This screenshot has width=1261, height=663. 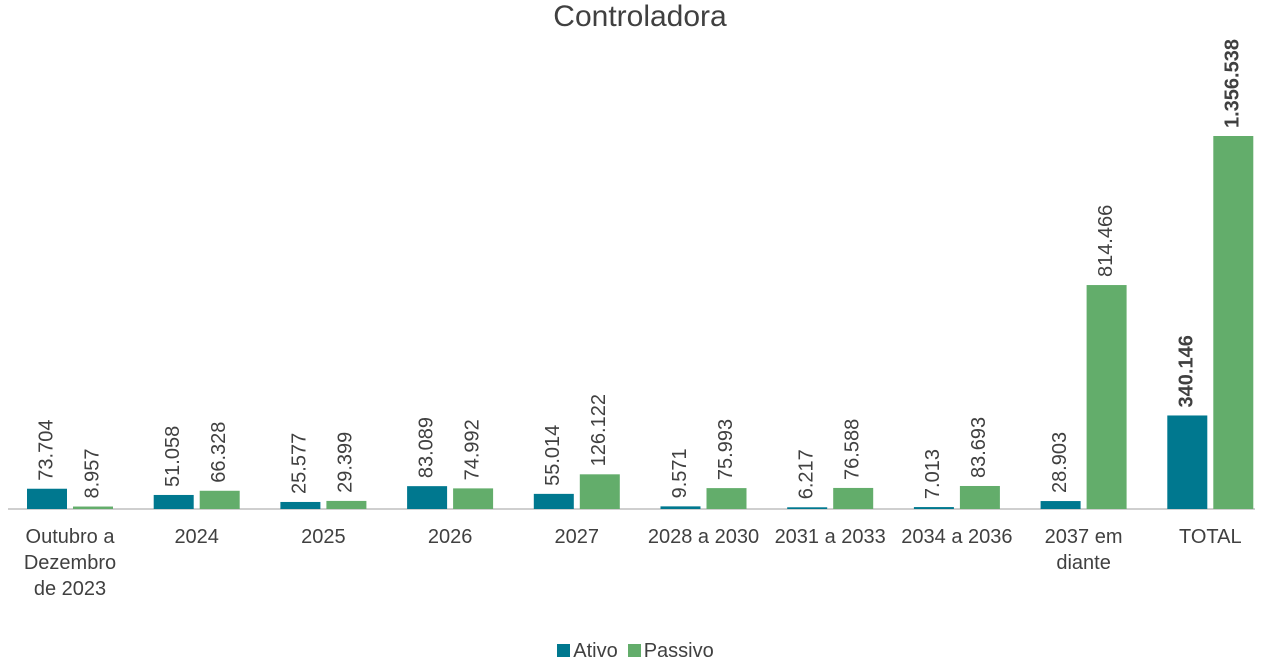 What do you see at coordinates (599, 430) in the screenshot?
I see `data-label: 126.122` at bounding box center [599, 430].